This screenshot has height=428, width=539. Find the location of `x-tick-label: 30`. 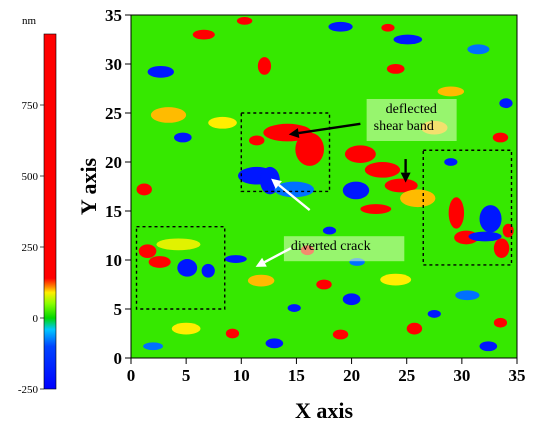

x-tick-label: 30 is located at coordinates (461, 375).